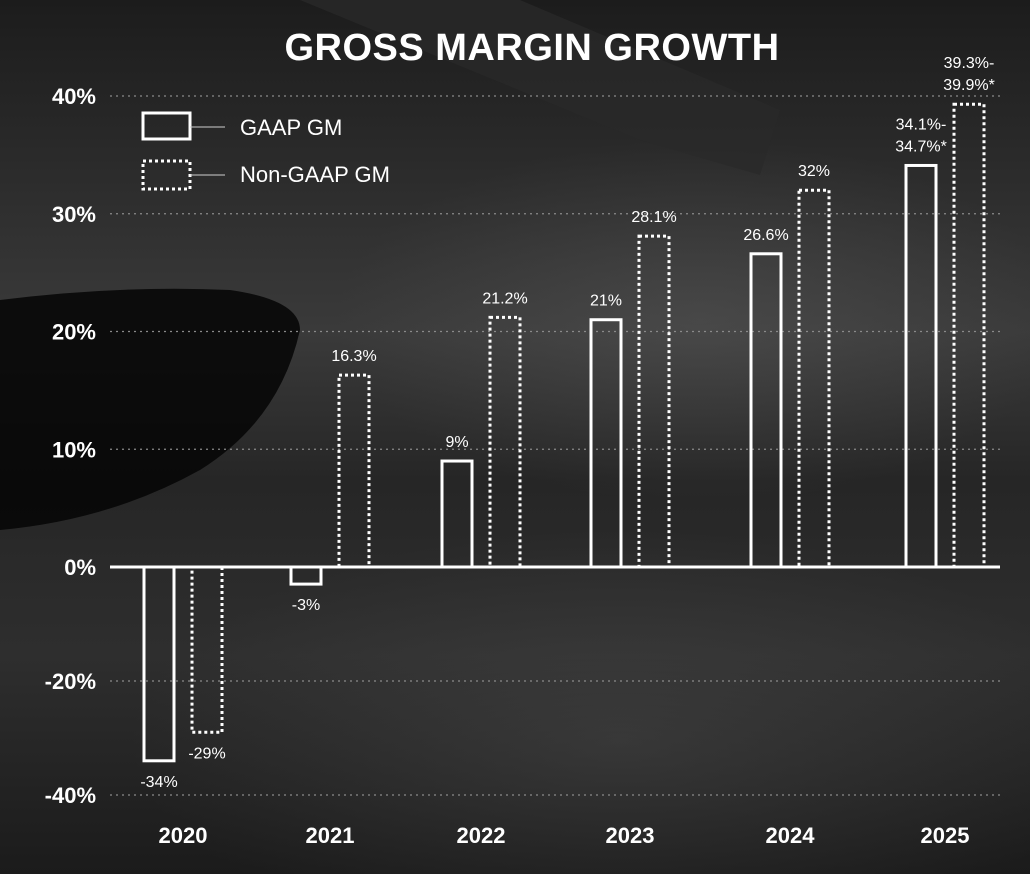 The height and width of the screenshot is (874, 1030). What do you see at coordinates (791, 835) in the screenshot?
I see `x-tick-label: 2024` at bounding box center [791, 835].